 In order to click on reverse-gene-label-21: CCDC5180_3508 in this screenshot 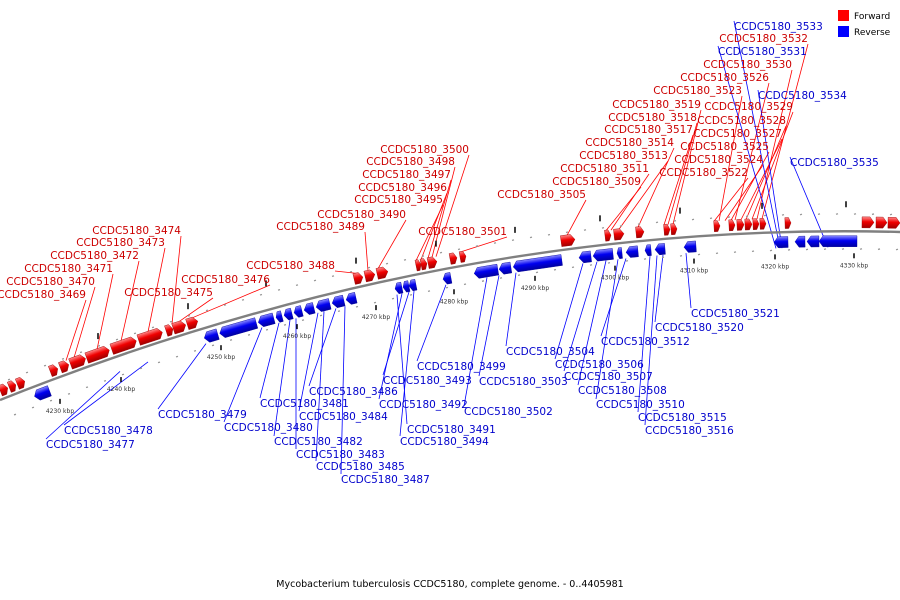, I will do `click(622, 391)`.